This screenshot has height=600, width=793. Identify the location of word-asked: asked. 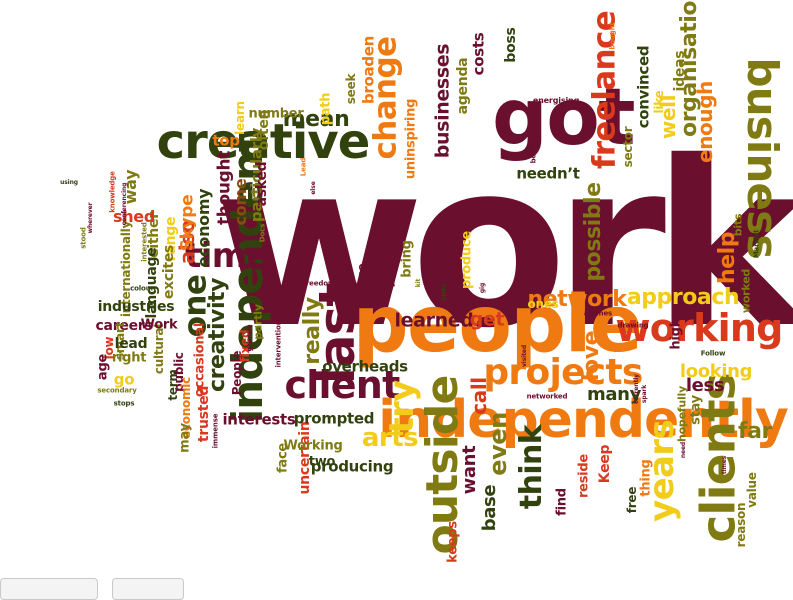
(262, 184).